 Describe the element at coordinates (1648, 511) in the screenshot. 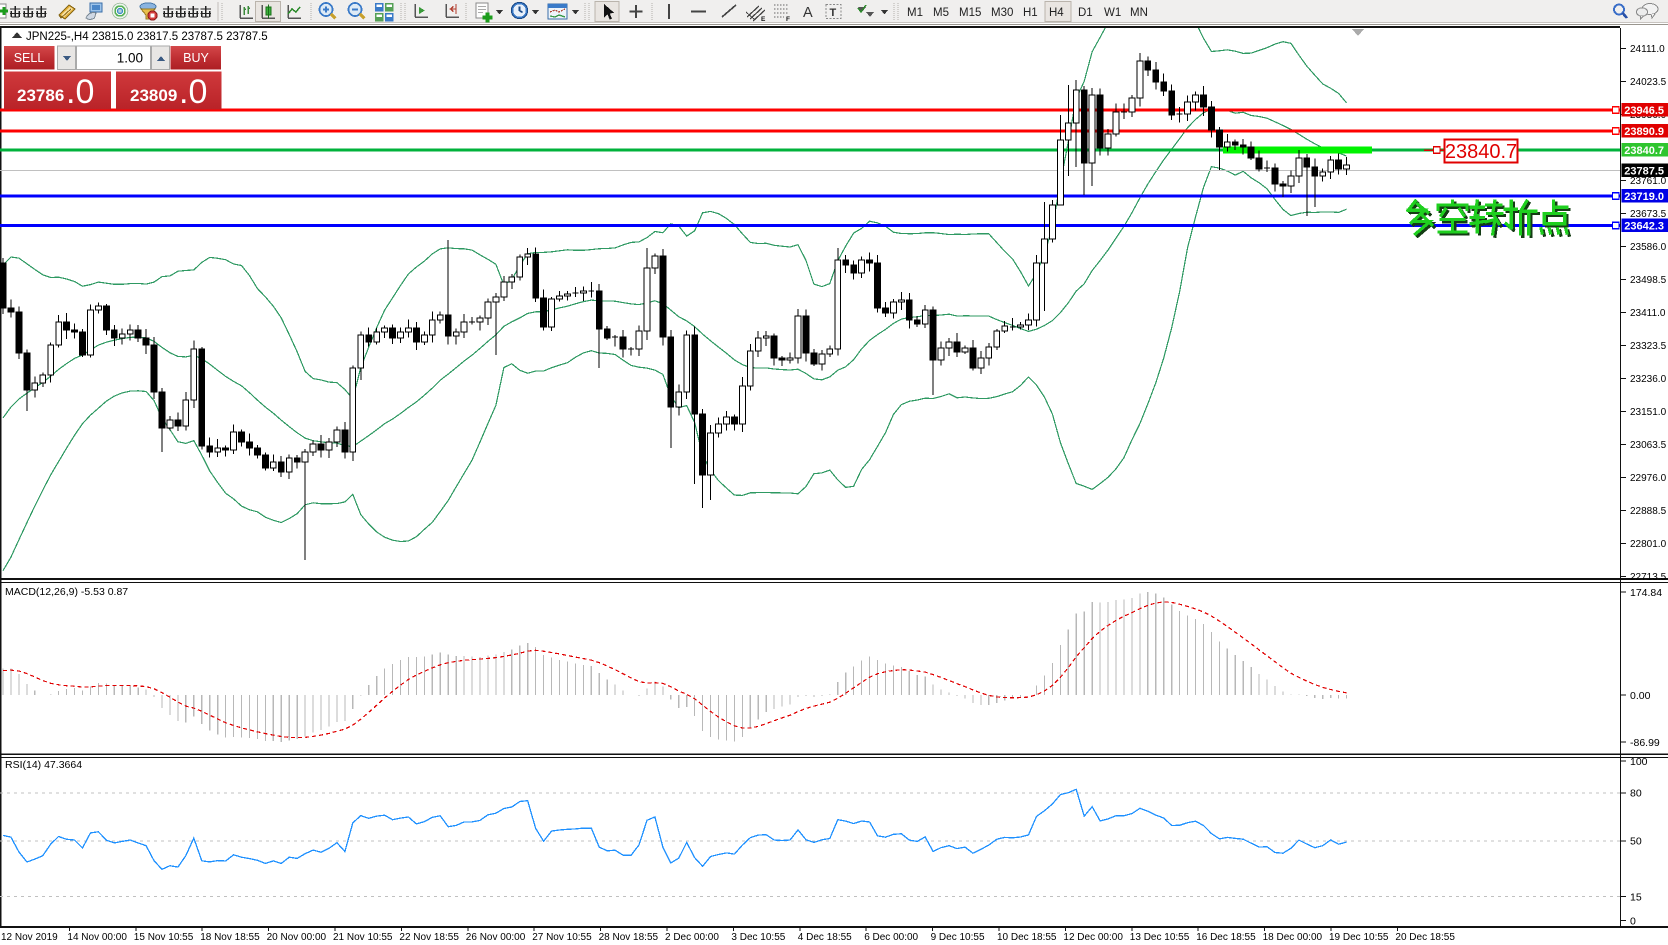

I see `svg-text: 22888.5` at that location.